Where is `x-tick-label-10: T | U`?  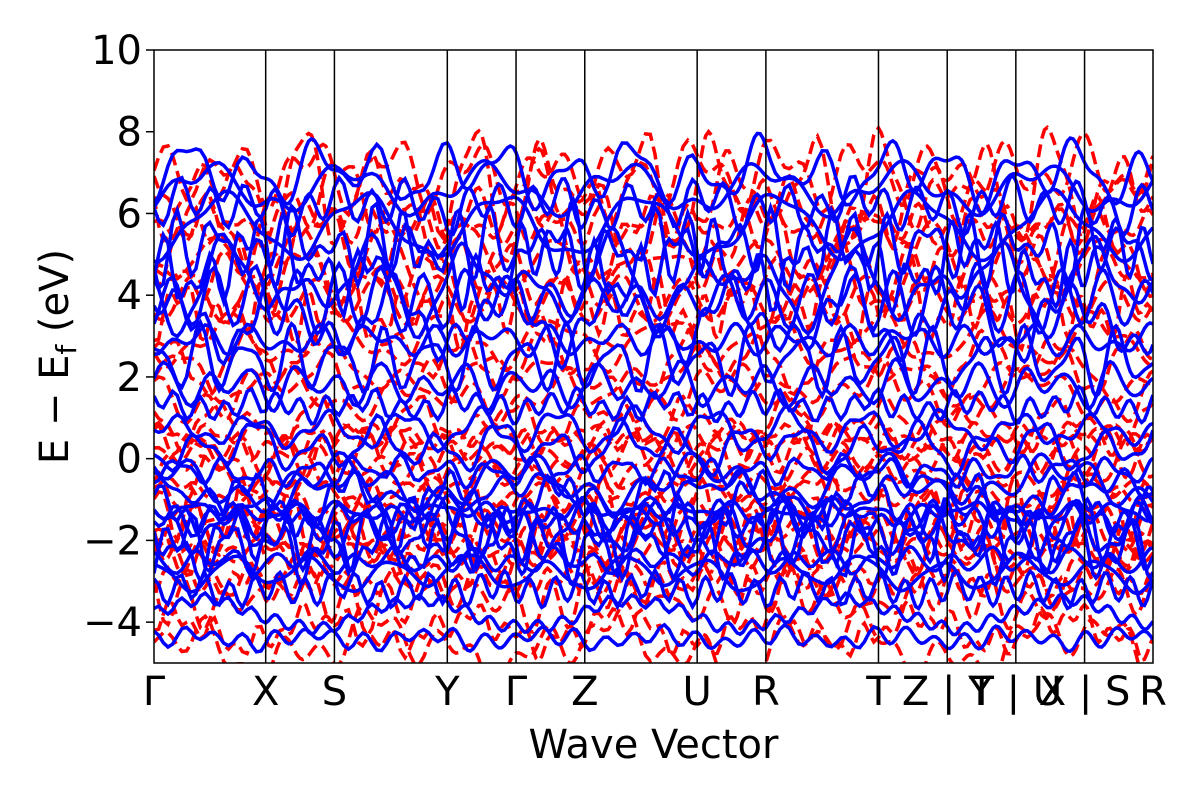
x-tick-label-10: T | U is located at coordinates (1016, 692).